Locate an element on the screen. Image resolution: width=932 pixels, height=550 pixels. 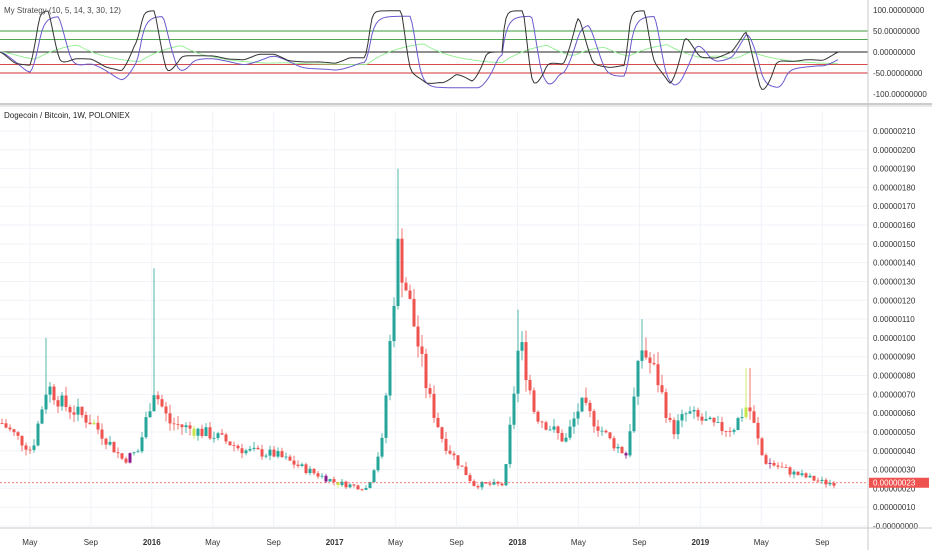
indicator-title: My Strategy (10, 5, 14, 3, 30, 12) is located at coordinates (62, 10).